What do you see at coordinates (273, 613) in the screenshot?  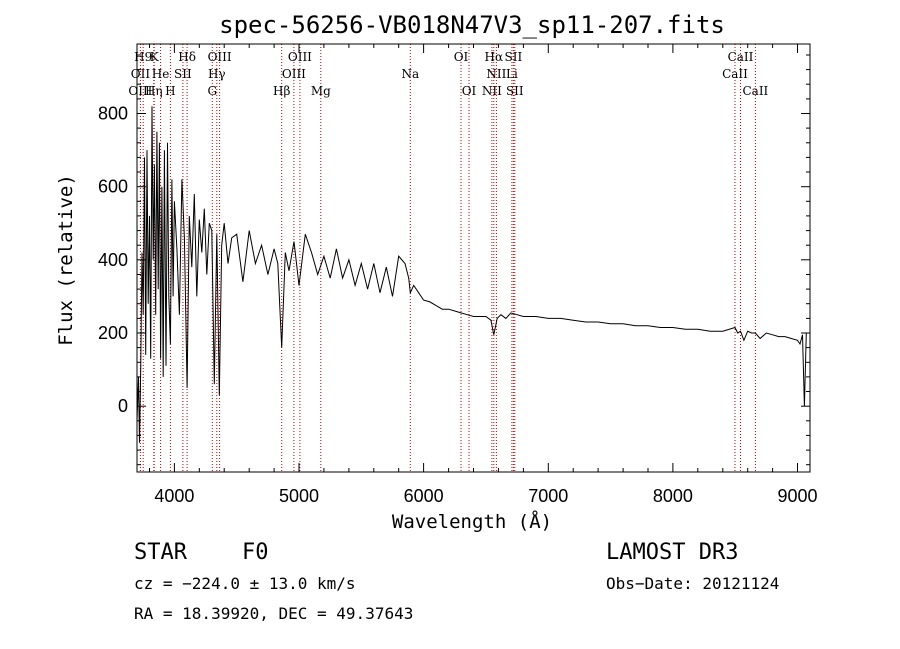 I see `coords-text: RA = 18.39920, DEC = 49.37643` at bounding box center [273, 613].